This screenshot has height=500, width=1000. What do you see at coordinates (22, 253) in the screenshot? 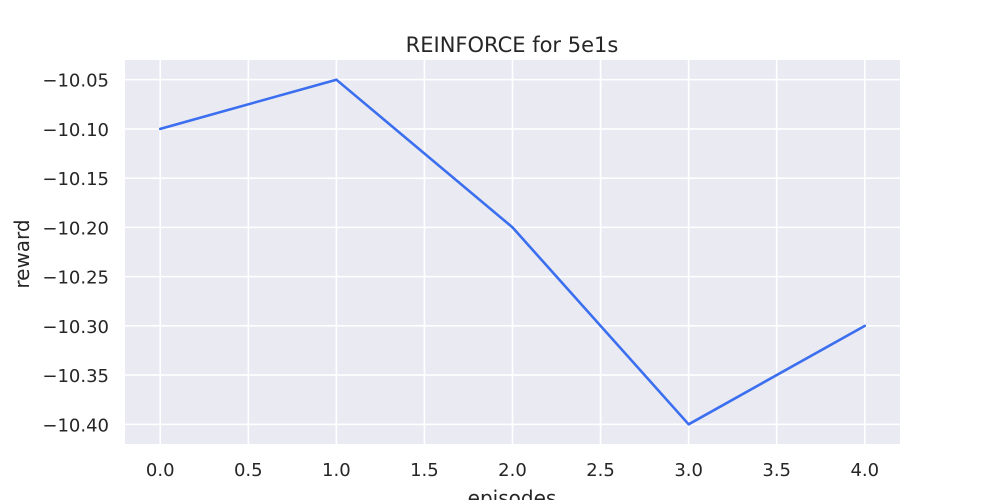
I see `y-axis-label: reward` at bounding box center [22, 253].